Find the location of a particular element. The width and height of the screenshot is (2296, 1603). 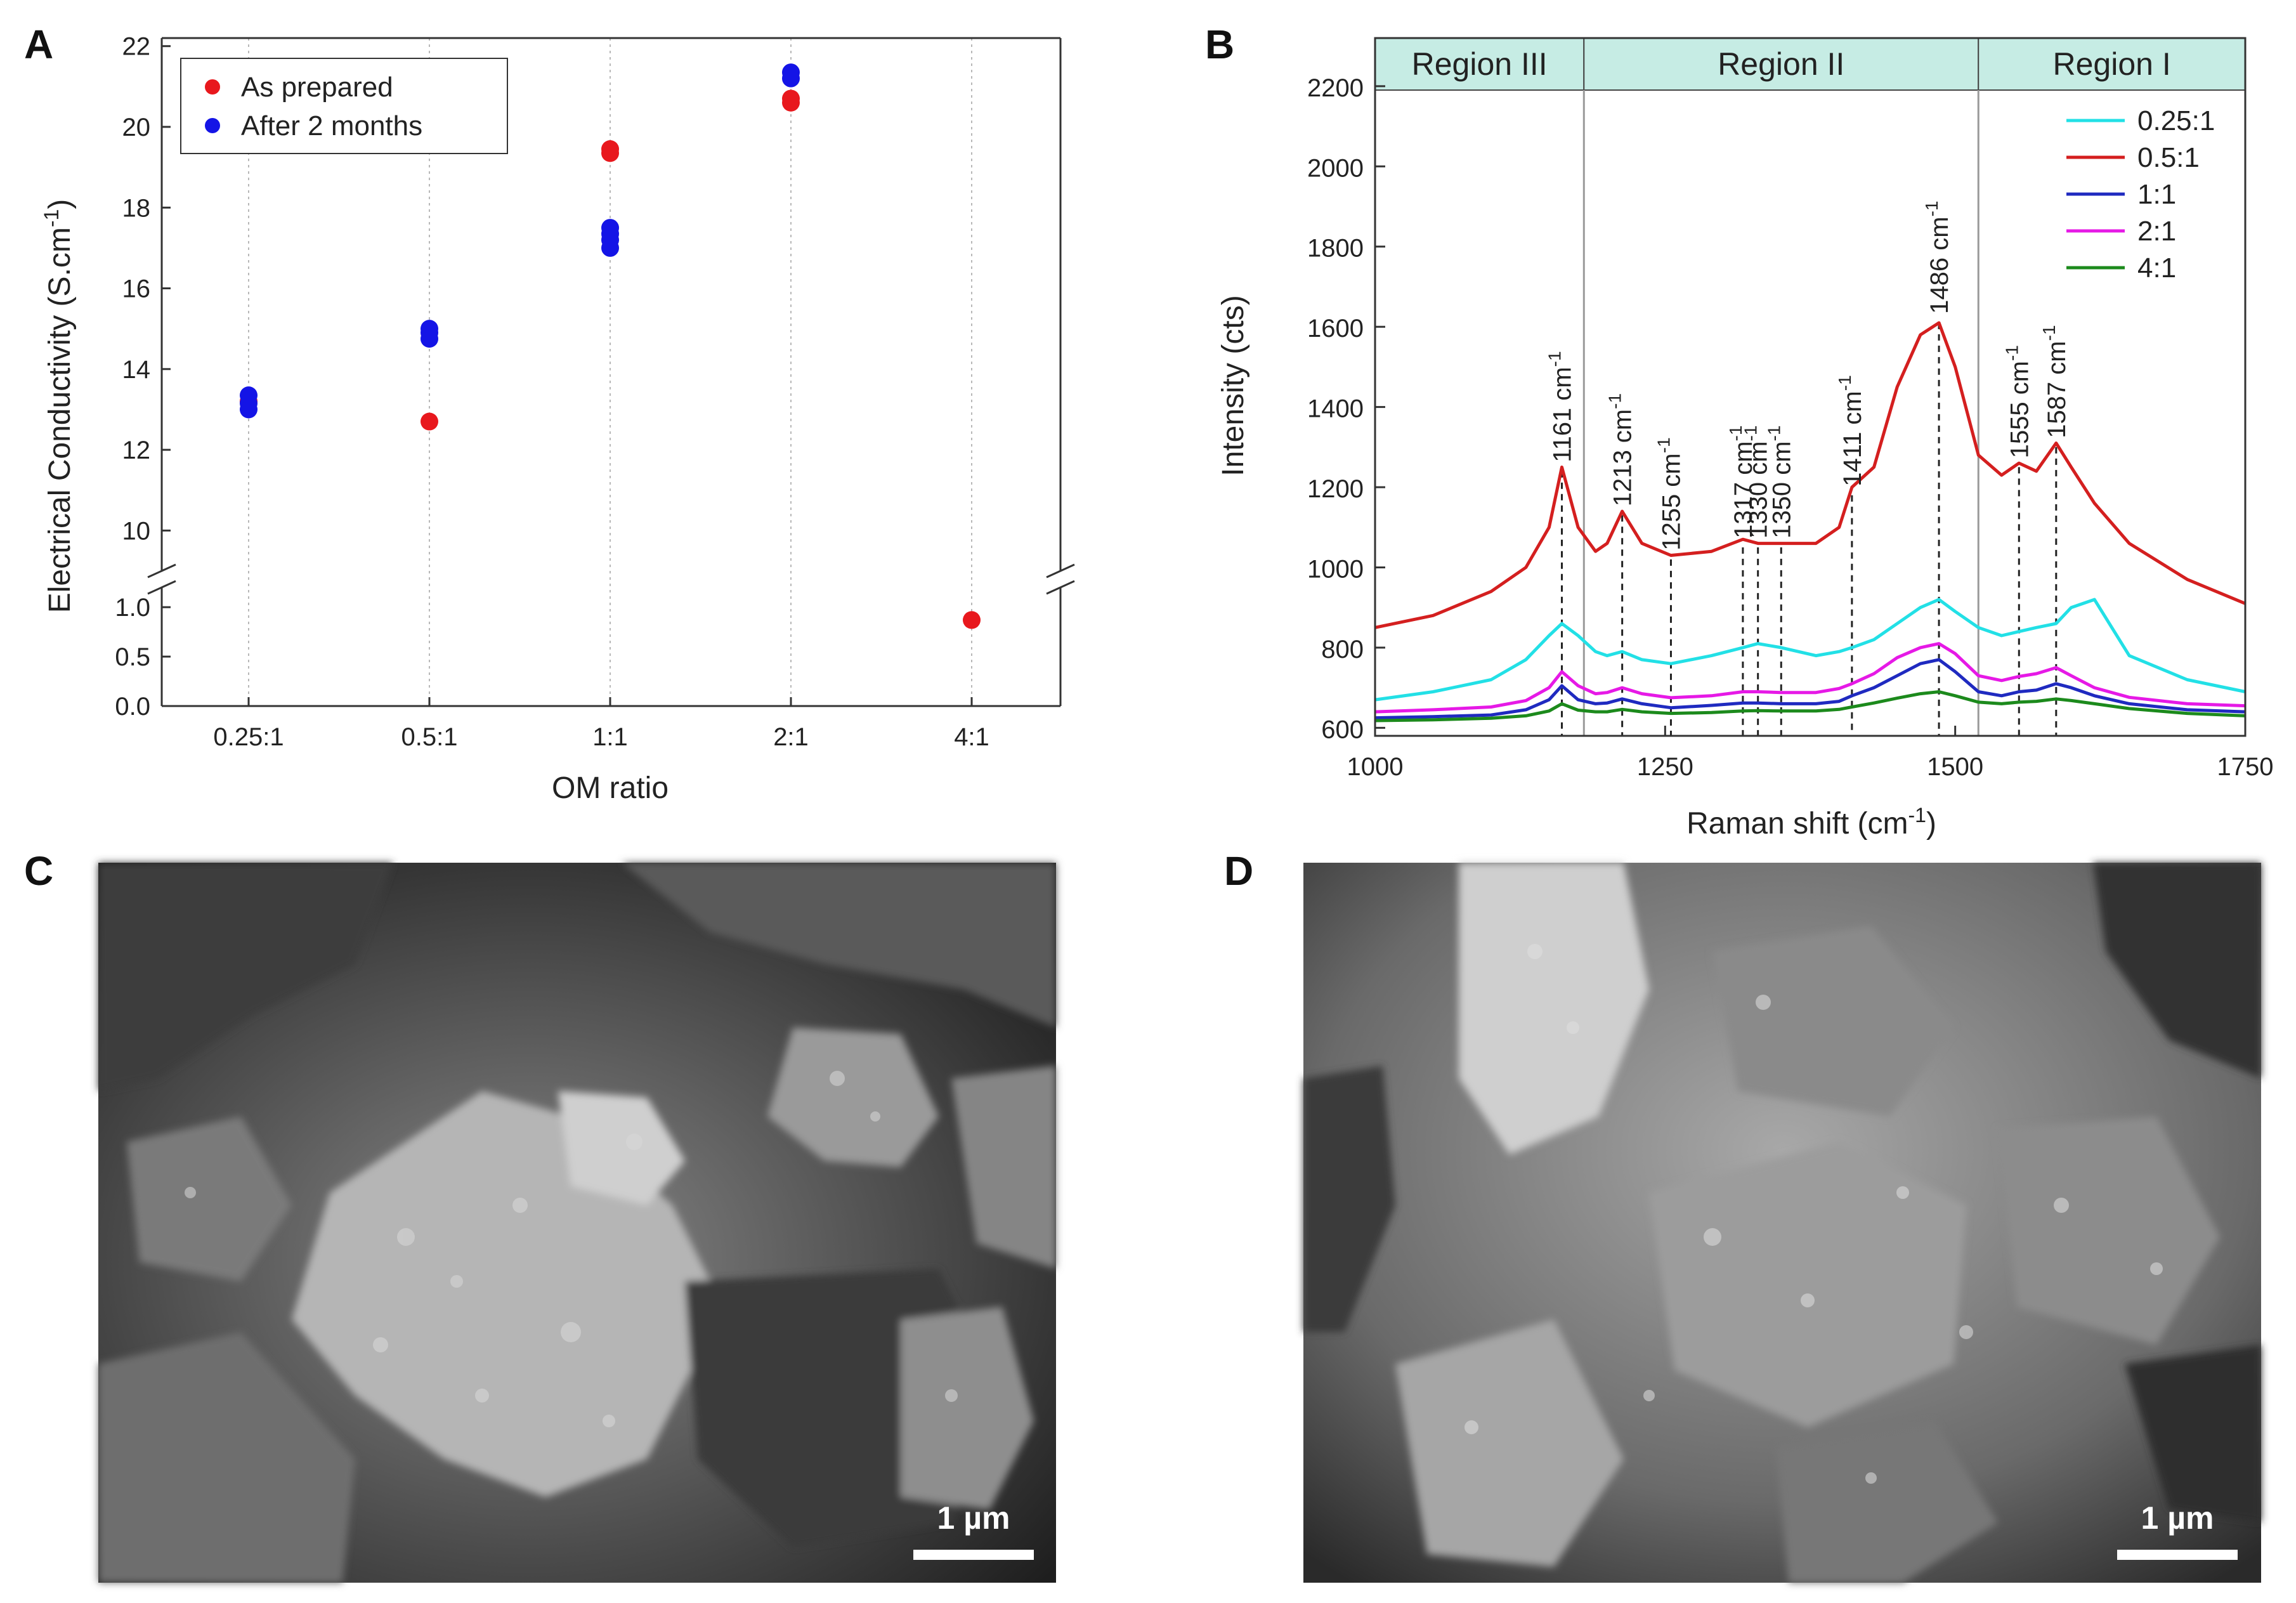

panel-b-letter: B is located at coordinates (1219, 44).